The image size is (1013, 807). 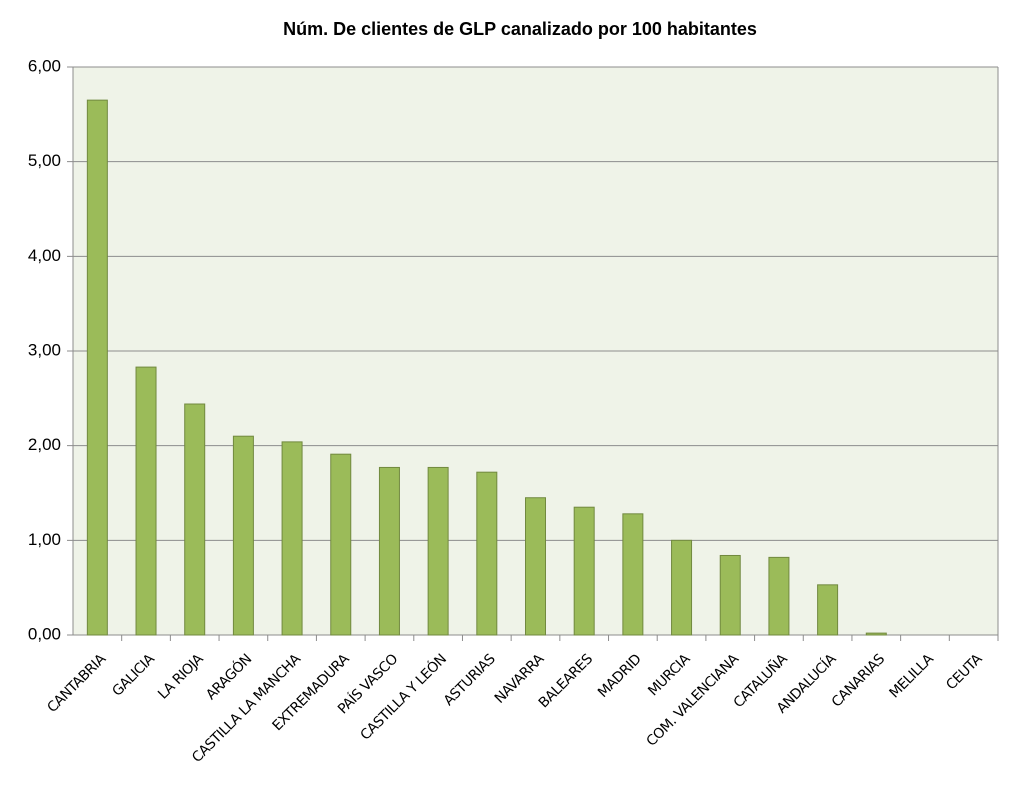 I want to click on x-tick-label: GALICIA, so click(x=133, y=675).